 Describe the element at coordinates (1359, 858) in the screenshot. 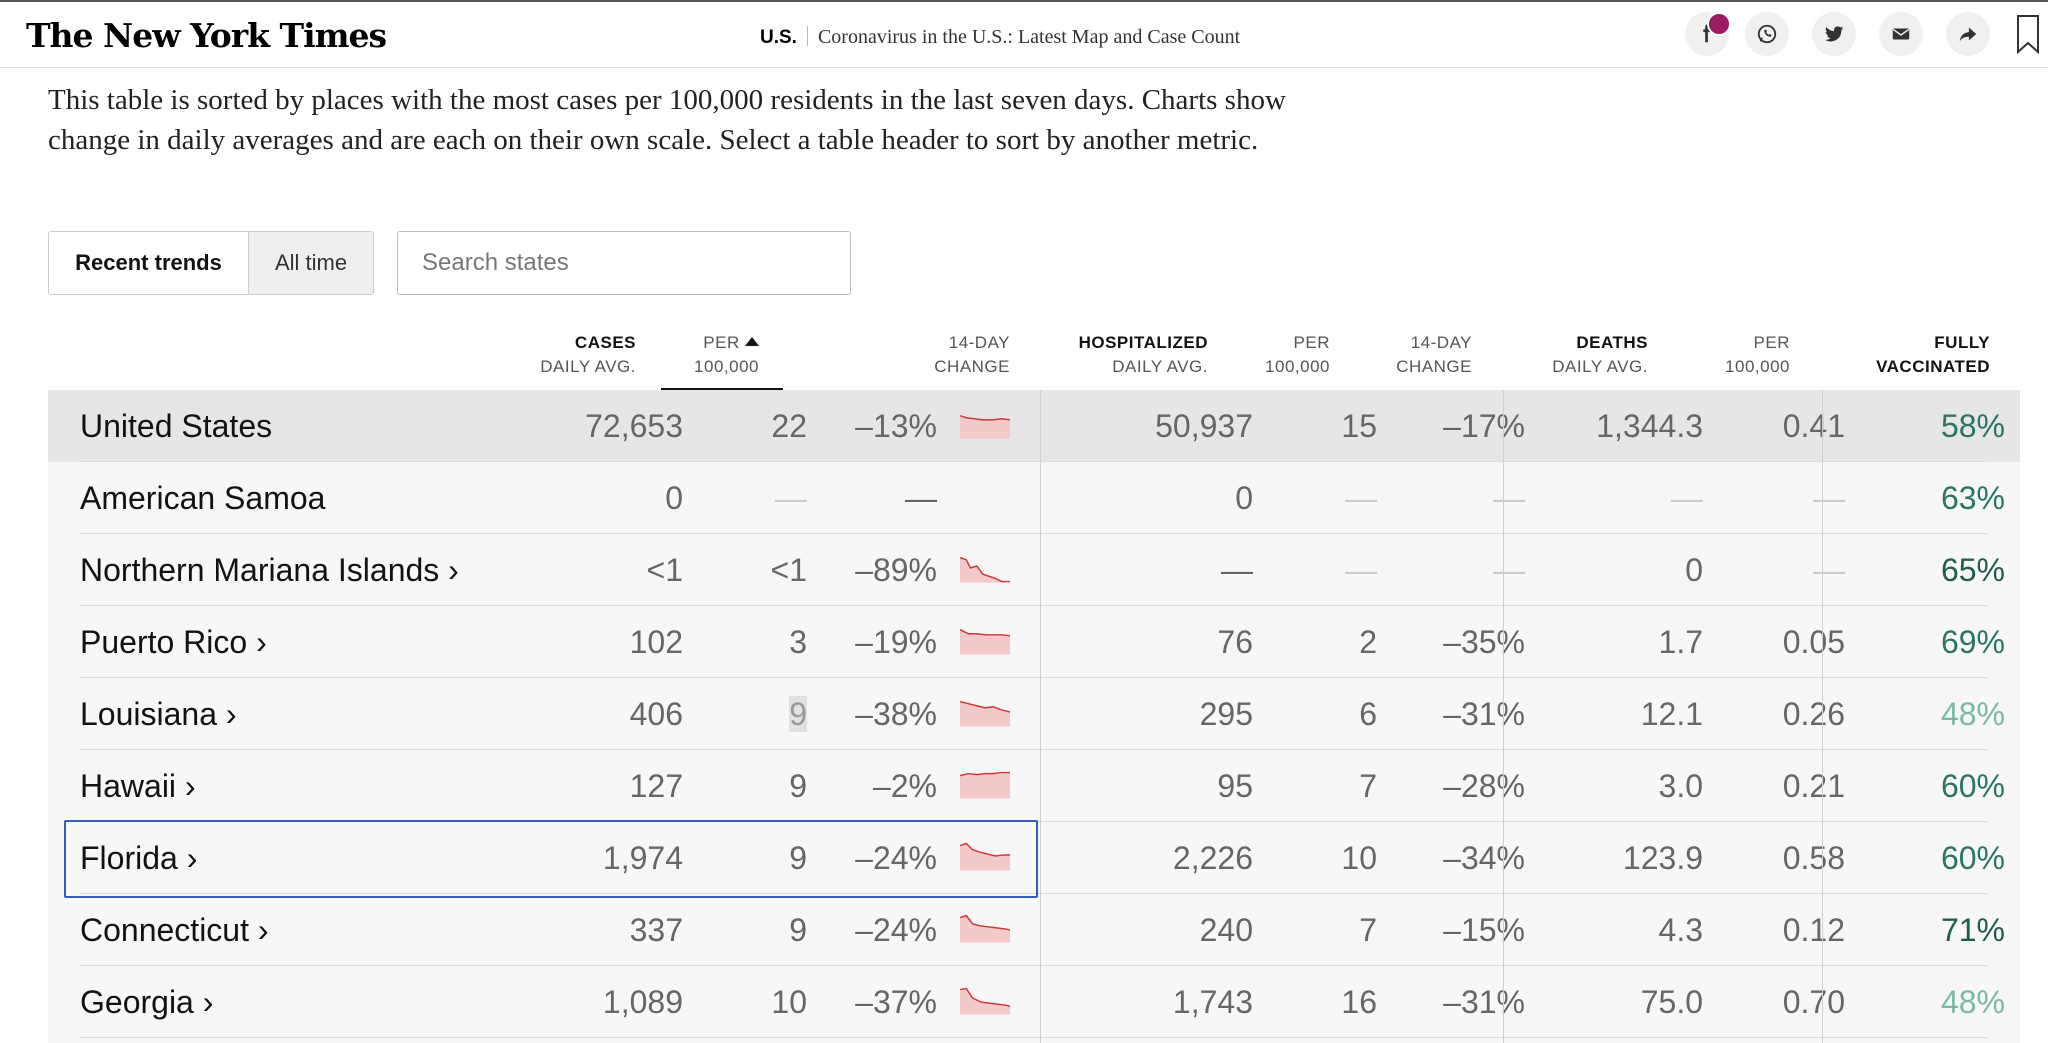

I see `cell-hper: 10` at that location.